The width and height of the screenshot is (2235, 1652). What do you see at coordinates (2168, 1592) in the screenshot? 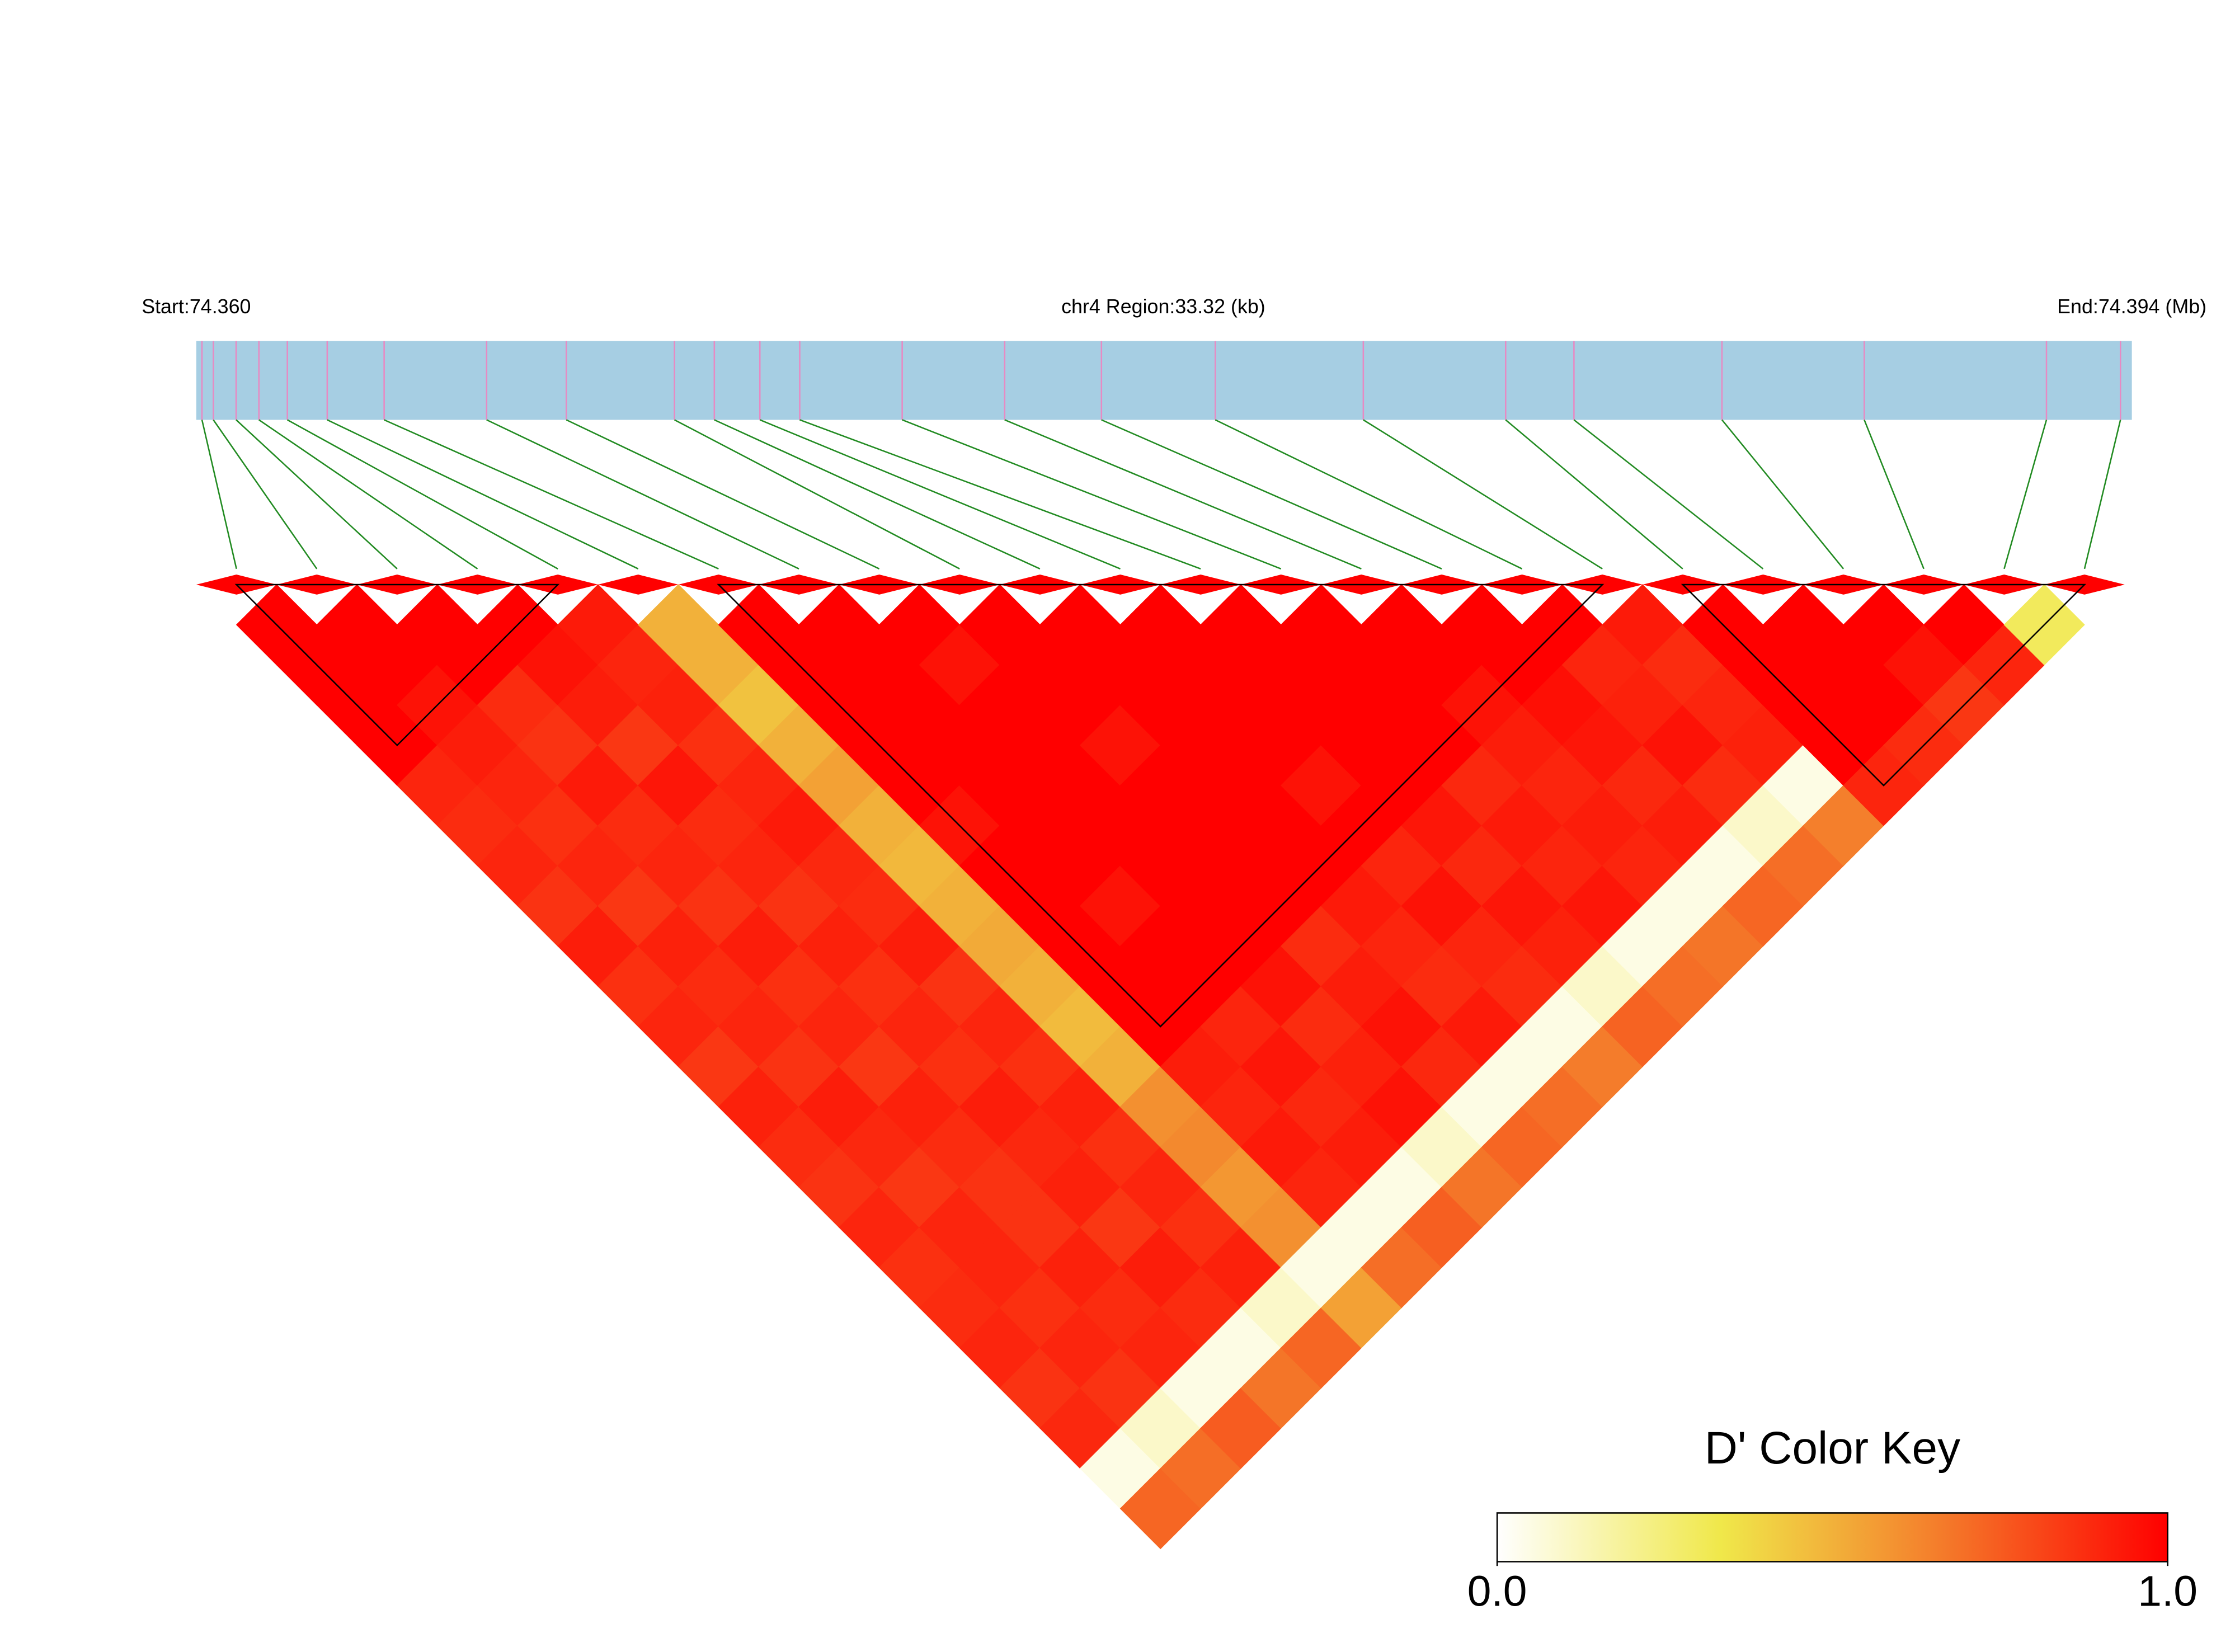
I see `key-tick-label: 1.0` at bounding box center [2168, 1592].